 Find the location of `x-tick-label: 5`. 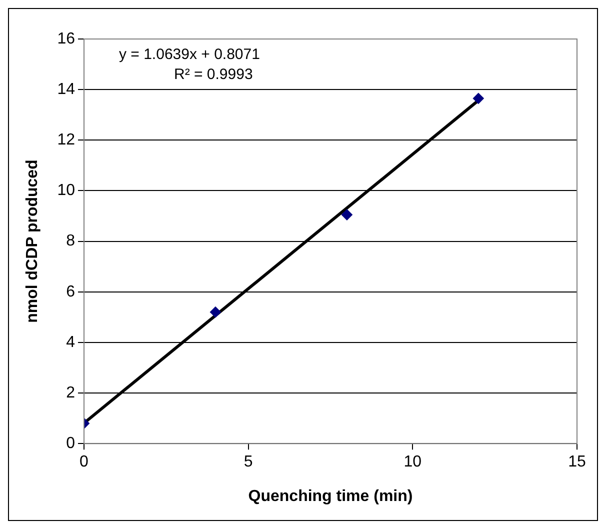

x-tick-label: 5 is located at coordinates (248, 462).